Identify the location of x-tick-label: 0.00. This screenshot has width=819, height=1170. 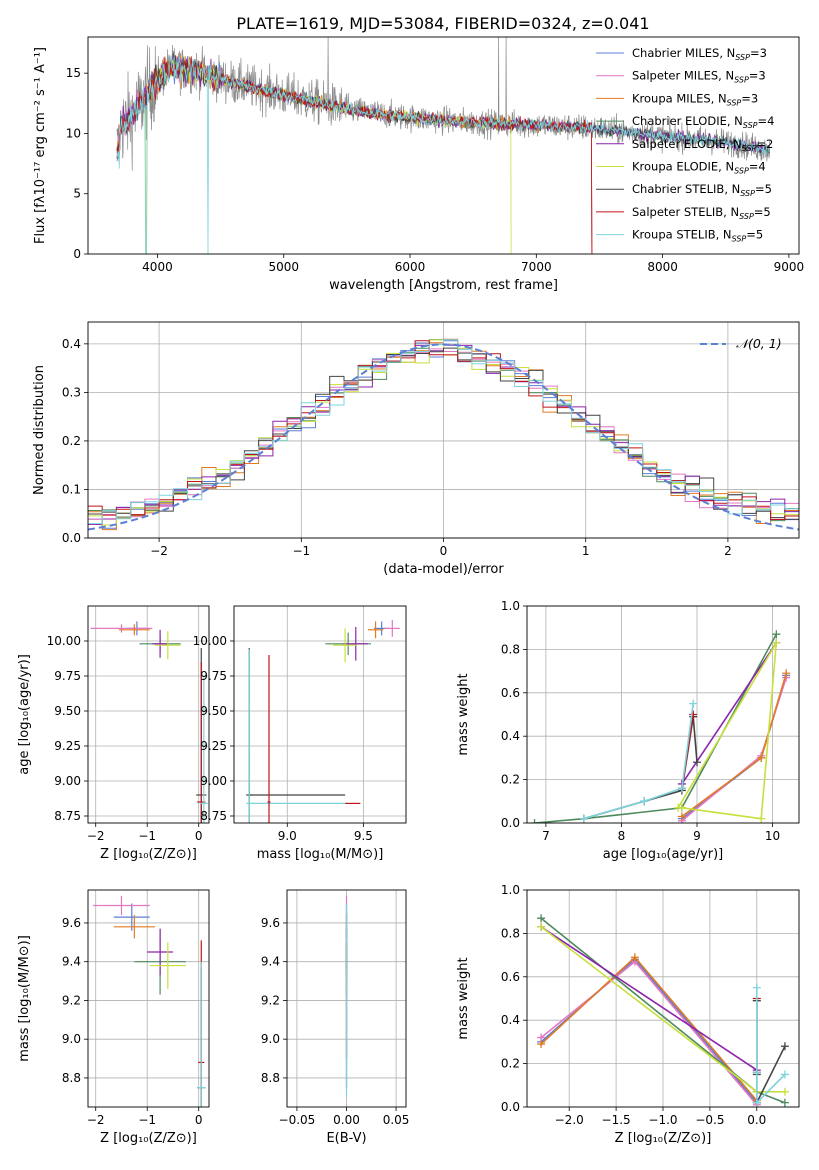
(346, 1120).